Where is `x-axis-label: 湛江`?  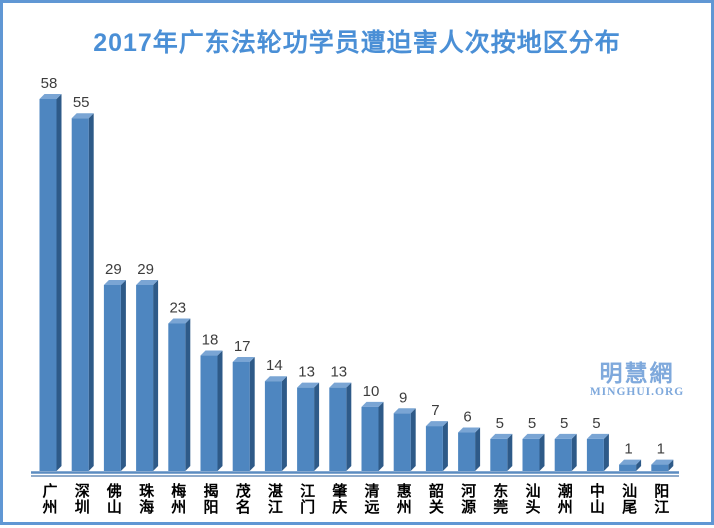
x-axis-label: 湛江 is located at coordinates (275, 499).